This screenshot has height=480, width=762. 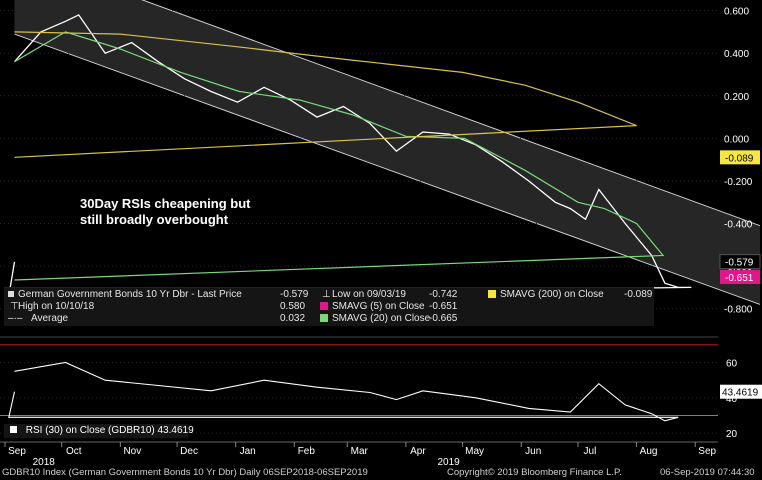 What do you see at coordinates (732, 434) in the screenshot?
I see `rsi-tick-label: 20` at bounding box center [732, 434].